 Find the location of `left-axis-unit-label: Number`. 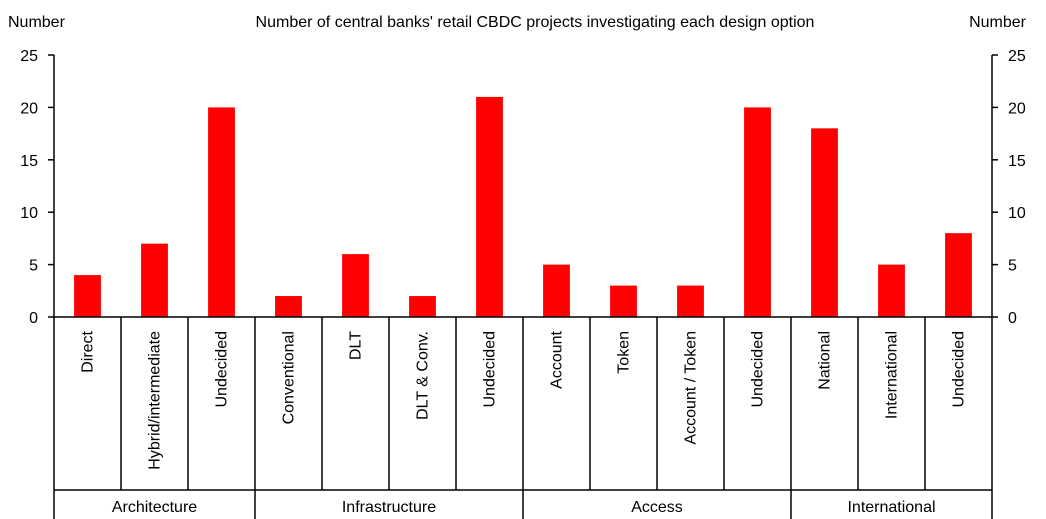

left-axis-unit-label: Number is located at coordinates (37, 22).